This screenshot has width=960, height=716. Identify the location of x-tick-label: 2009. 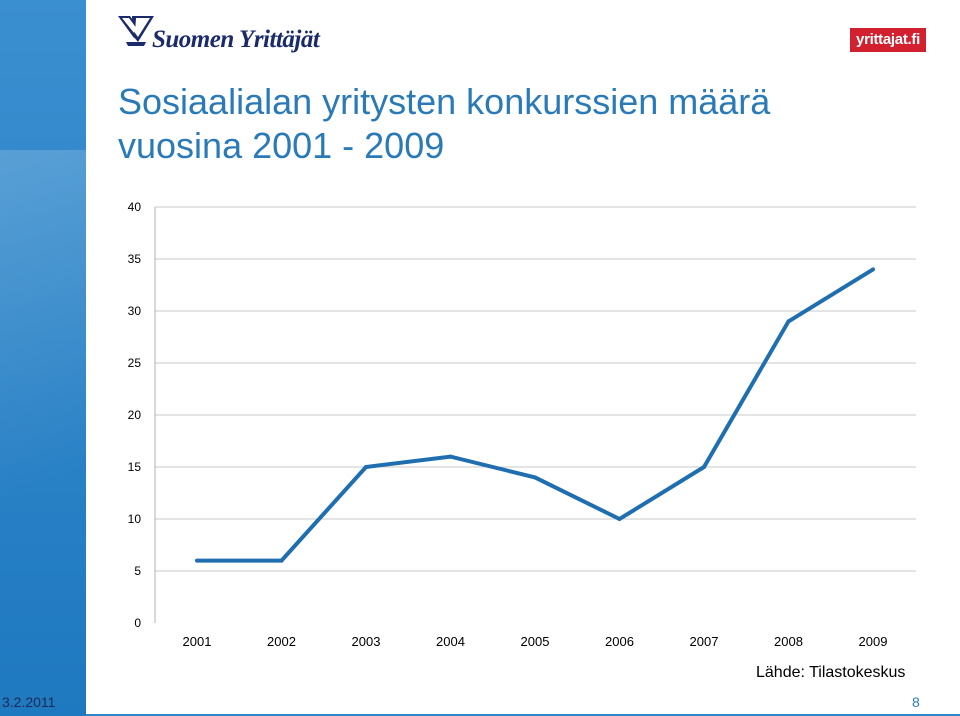
(873, 641).